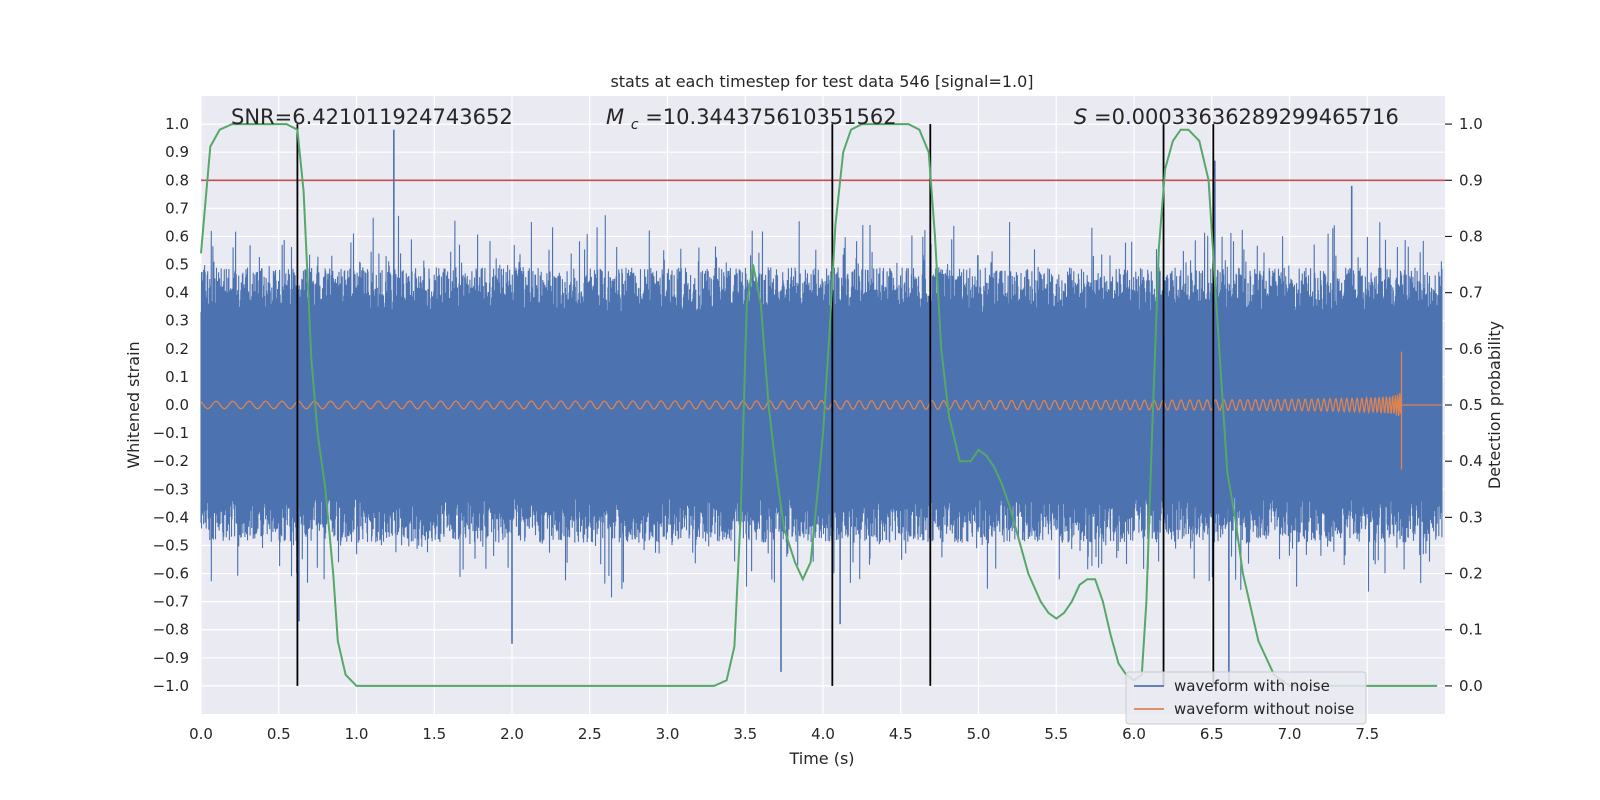  I want to click on y2-tick-label: 0.5, so click(1471, 405).